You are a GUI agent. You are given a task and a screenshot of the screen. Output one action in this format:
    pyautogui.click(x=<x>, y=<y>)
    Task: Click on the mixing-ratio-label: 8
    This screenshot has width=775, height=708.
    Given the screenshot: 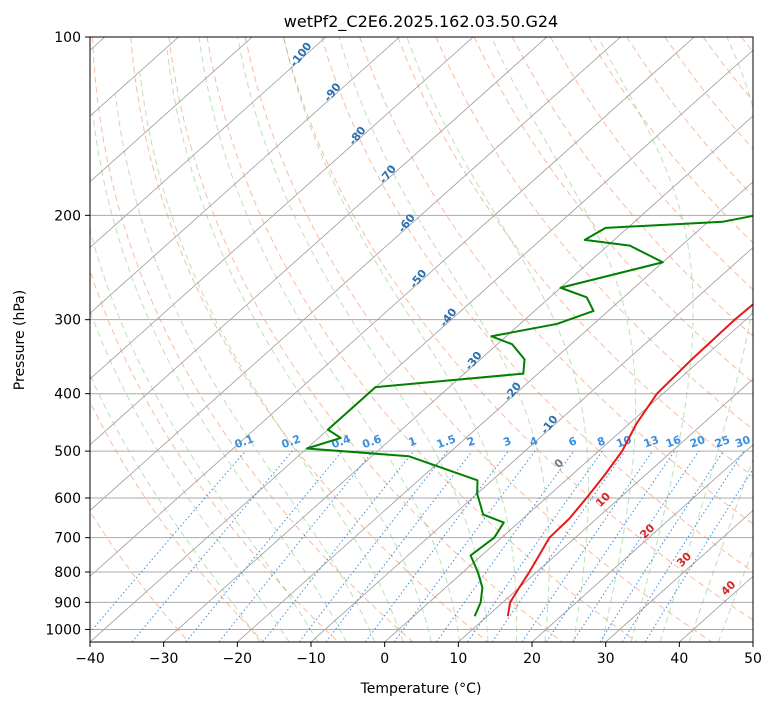 What is the action you would take?
    pyautogui.click(x=601, y=441)
    